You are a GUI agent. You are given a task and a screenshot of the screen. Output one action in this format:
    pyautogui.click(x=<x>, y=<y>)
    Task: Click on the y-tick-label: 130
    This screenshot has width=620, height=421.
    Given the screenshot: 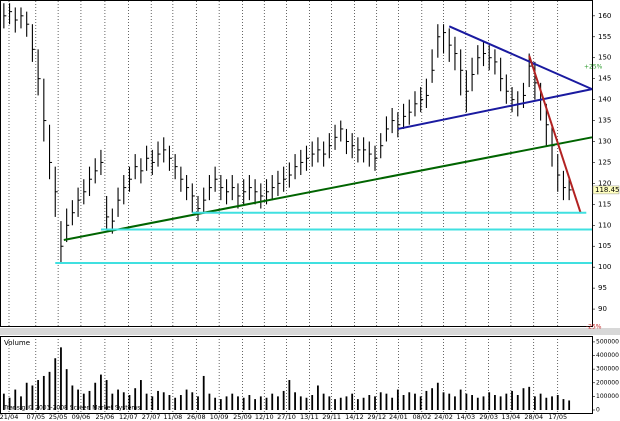 What is the action you would take?
    pyautogui.click(x=604, y=142)
    